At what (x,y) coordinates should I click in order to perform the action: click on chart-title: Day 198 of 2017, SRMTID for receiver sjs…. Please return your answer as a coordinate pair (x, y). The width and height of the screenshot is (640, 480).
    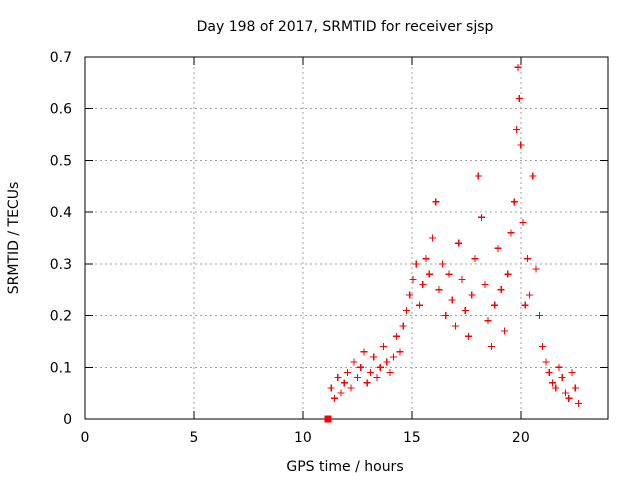
    Looking at the image, I should click on (345, 27).